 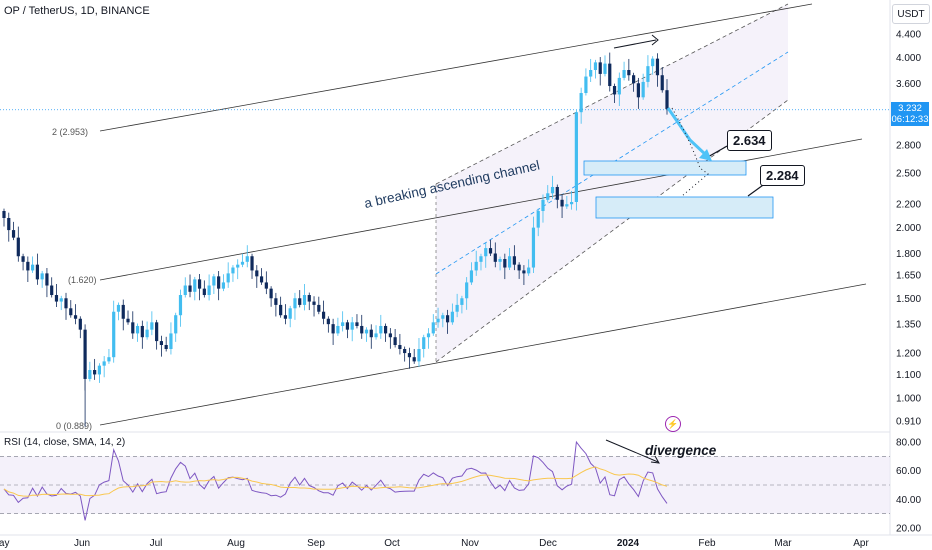 I want to click on price-axis-label: 3.600, so click(x=908, y=84).